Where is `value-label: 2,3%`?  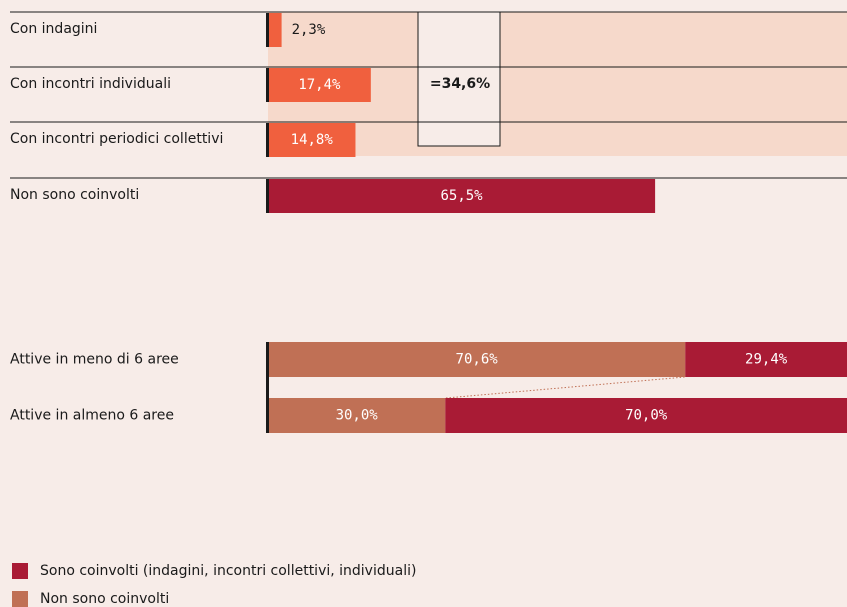 value-label: 2,3% is located at coordinates (309, 30).